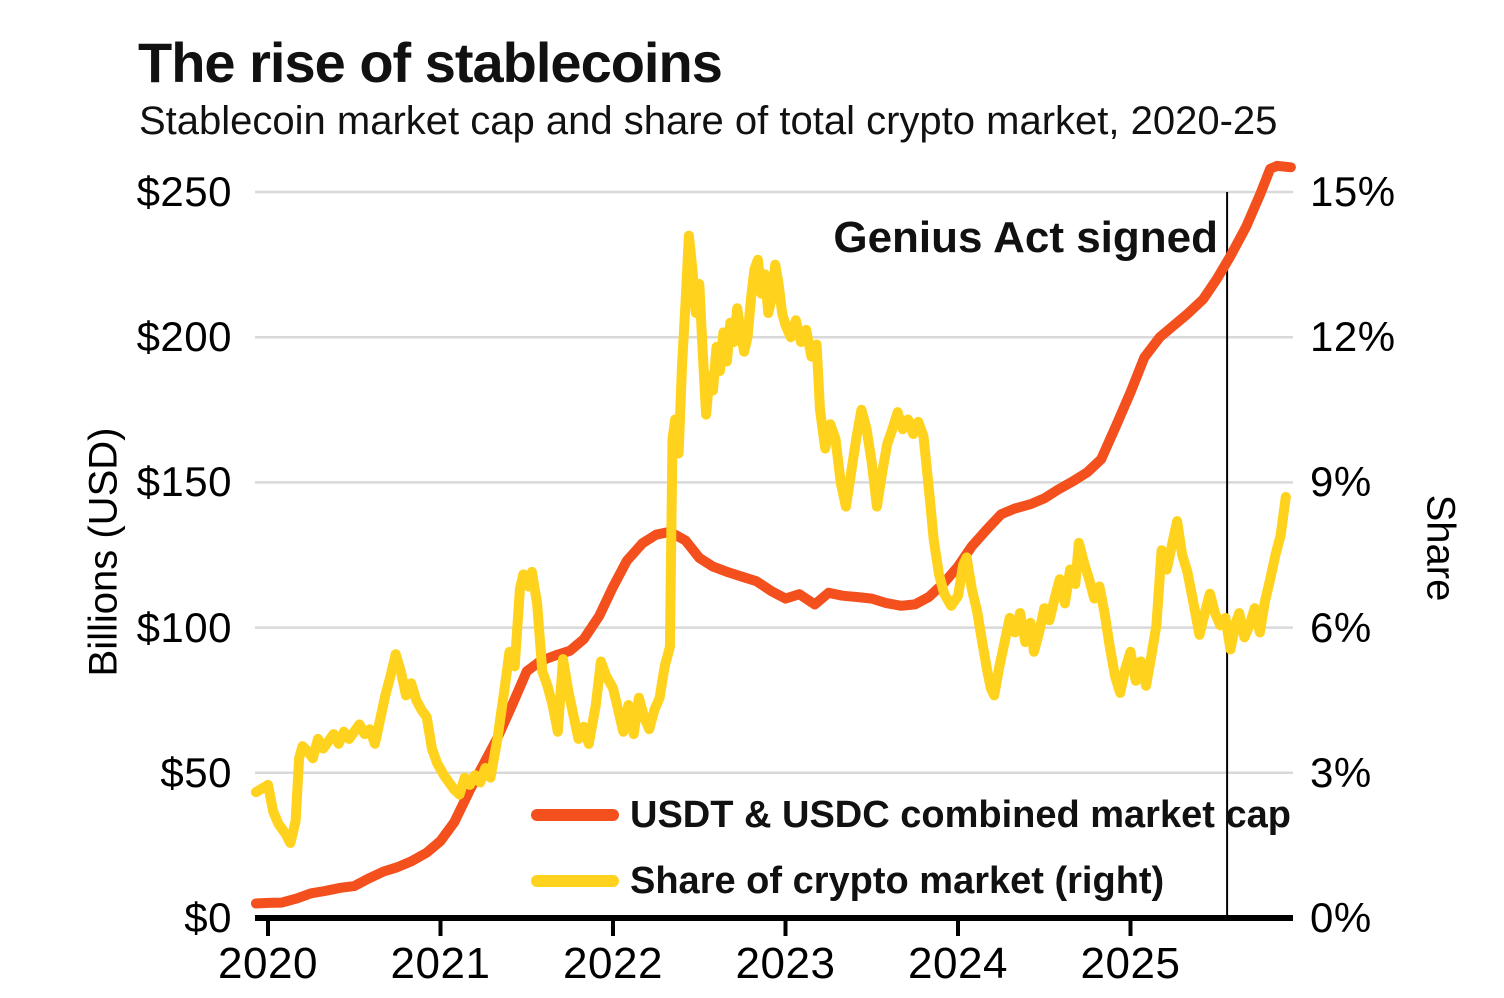 This screenshot has width=1504, height=998. Describe the element at coordinates (196, 772) in the screenshot. I see `y-left-tick-label-50: $50` at that location.